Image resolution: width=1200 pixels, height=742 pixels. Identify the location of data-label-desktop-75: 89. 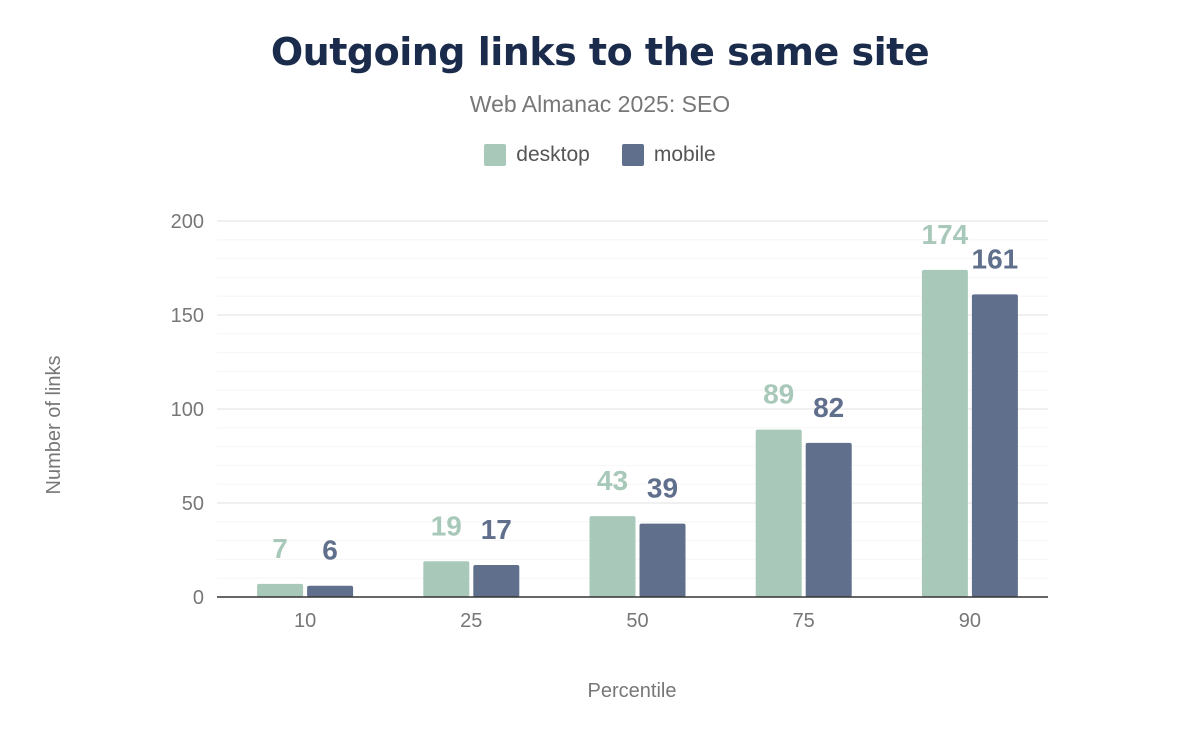
(778, 394).